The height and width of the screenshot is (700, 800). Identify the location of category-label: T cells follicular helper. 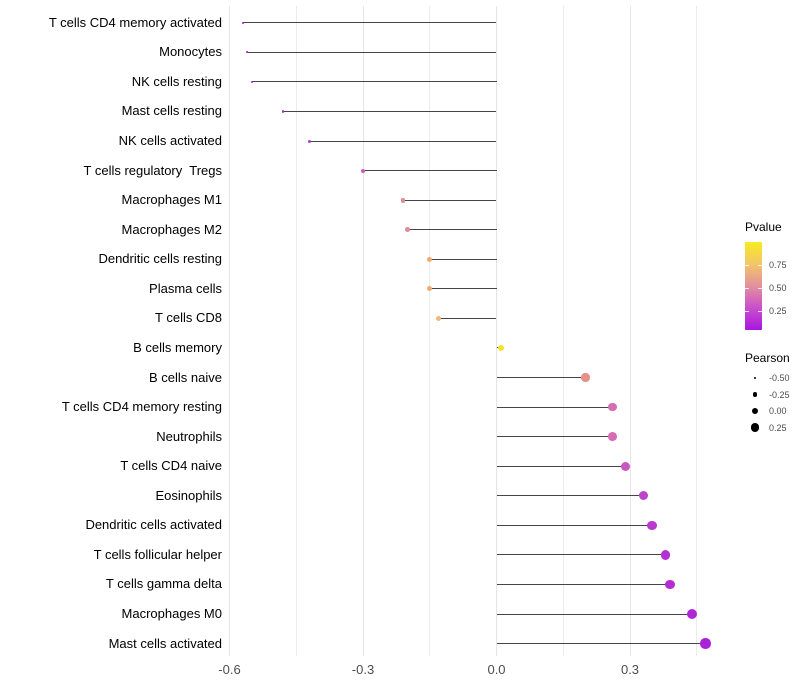
(157, 554).